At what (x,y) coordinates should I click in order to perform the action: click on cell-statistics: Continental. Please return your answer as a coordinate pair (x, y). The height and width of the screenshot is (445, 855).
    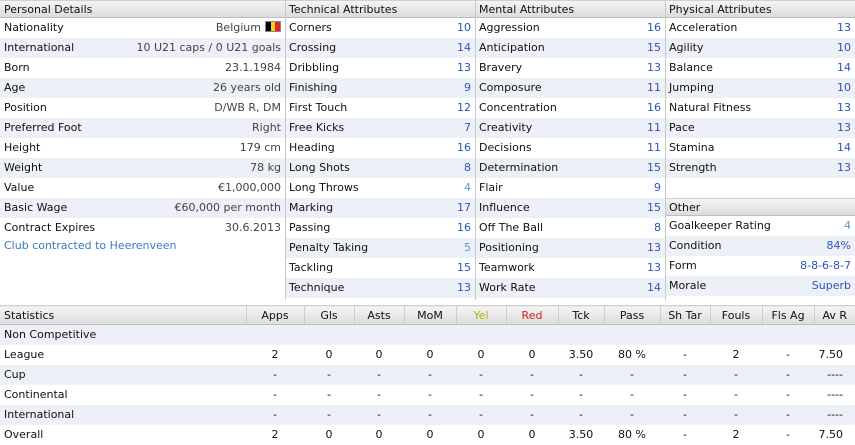
    Looking at the image, I should click on (36, 394).